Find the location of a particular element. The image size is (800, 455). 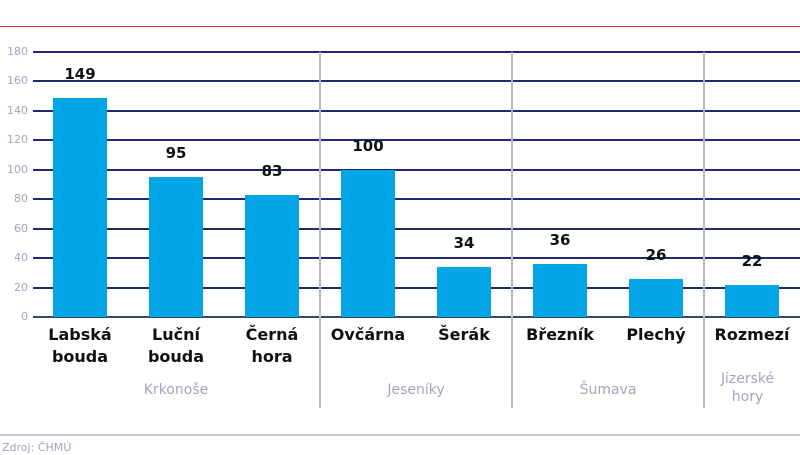

category-label: Šerák is located at coordinates (464, 335).